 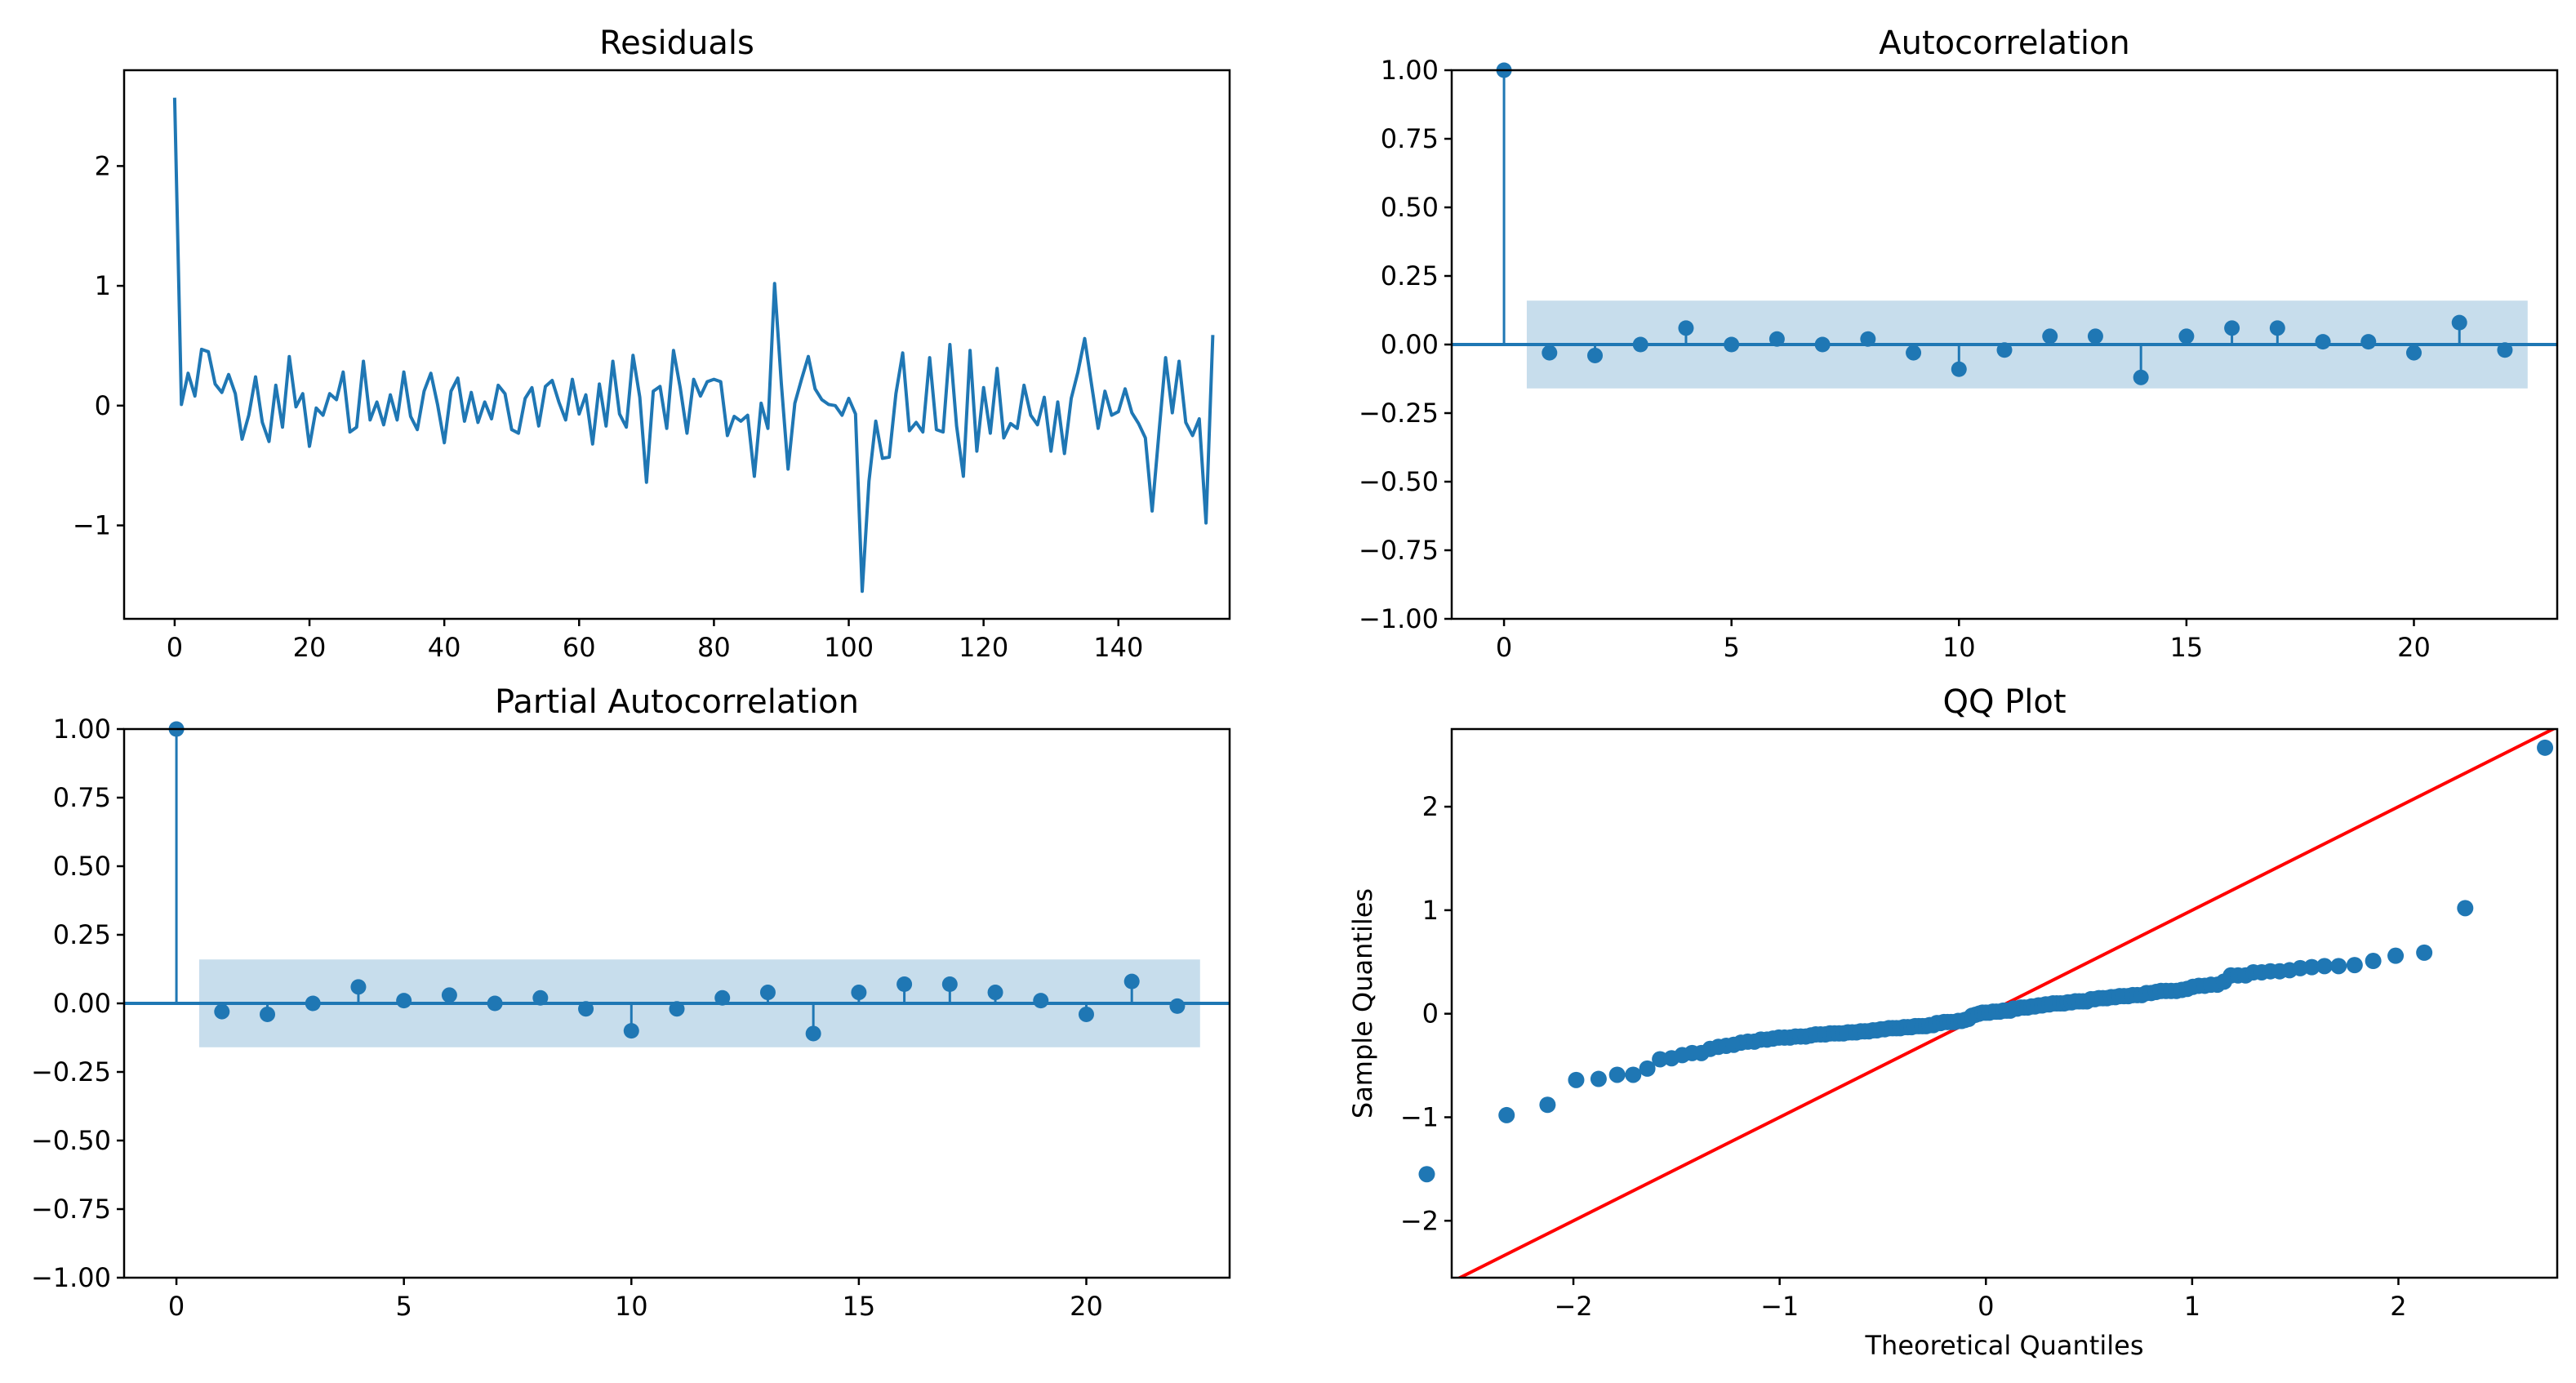 What do you see at coordinates (1420, 1116) in the screenshot?
I see `qq-y-tick-label: −1` at bounding box center [1420, 1116].